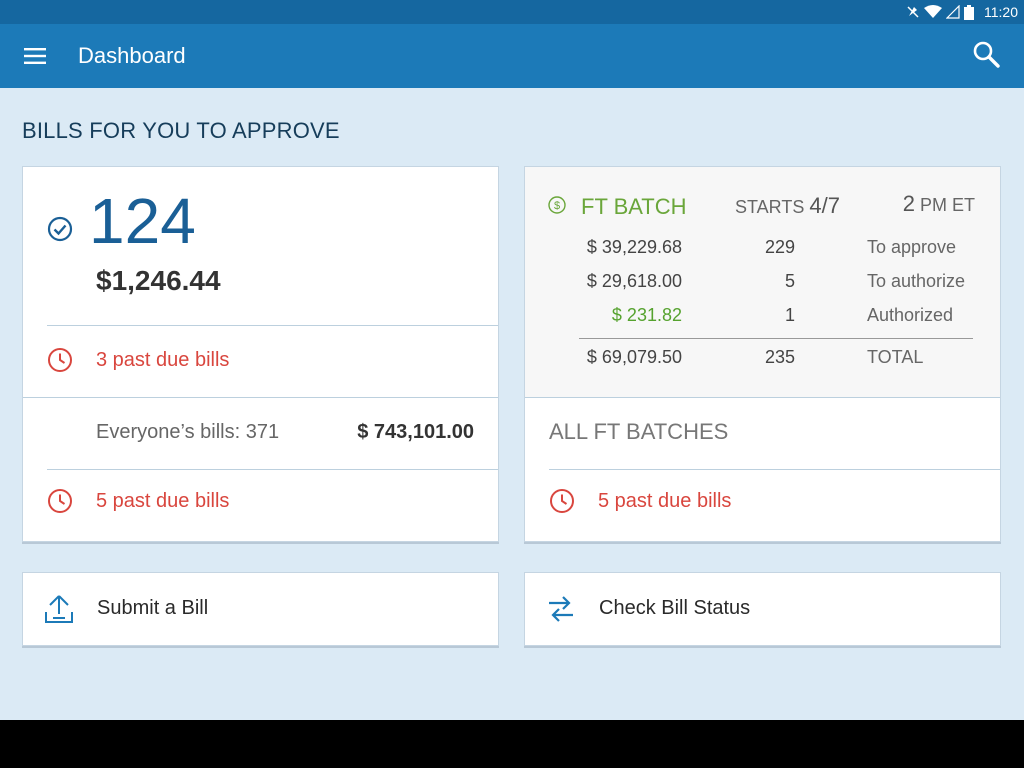 Image resolution: width=1024 pixels, height=768 pixels. What do you see at coordinates (1001, 12) in the screenshot?
I see `status-time: 11:20` at bounding box center [1001, 12].